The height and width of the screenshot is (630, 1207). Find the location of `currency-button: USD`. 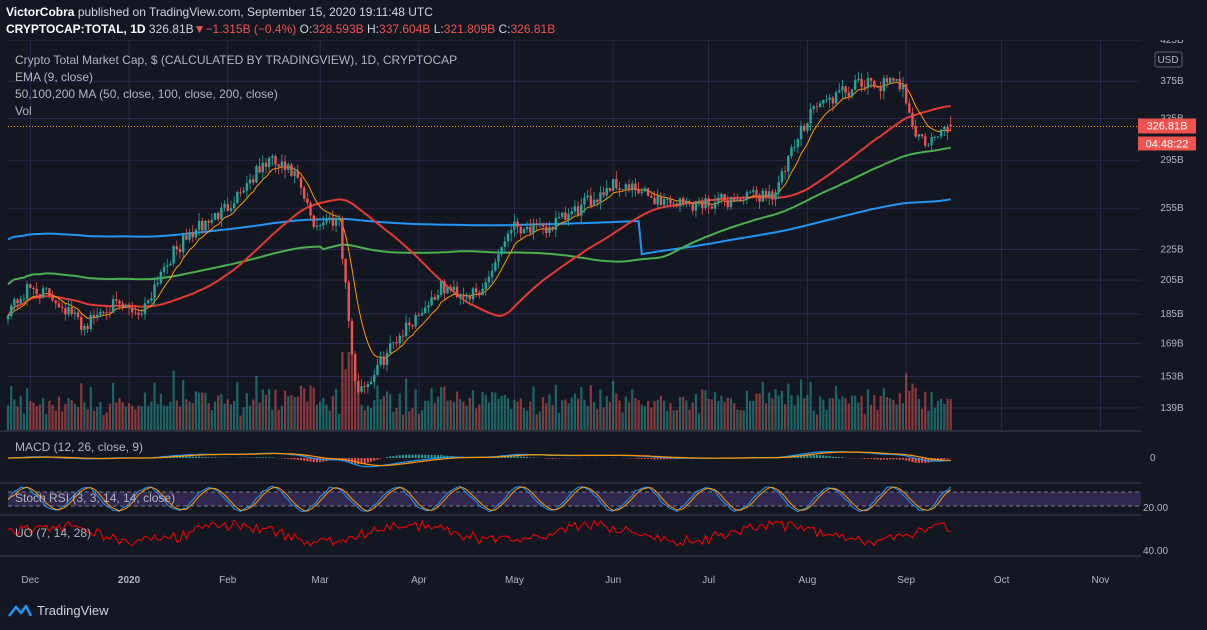

currency-button: USD is located at coordinates (1168, 59).